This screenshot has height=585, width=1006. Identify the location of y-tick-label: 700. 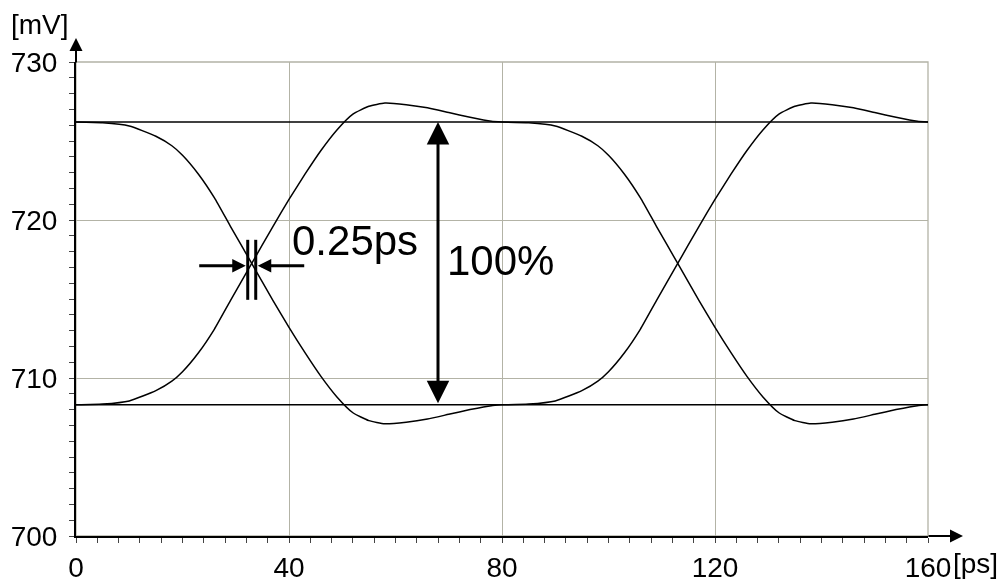
(34, 536).